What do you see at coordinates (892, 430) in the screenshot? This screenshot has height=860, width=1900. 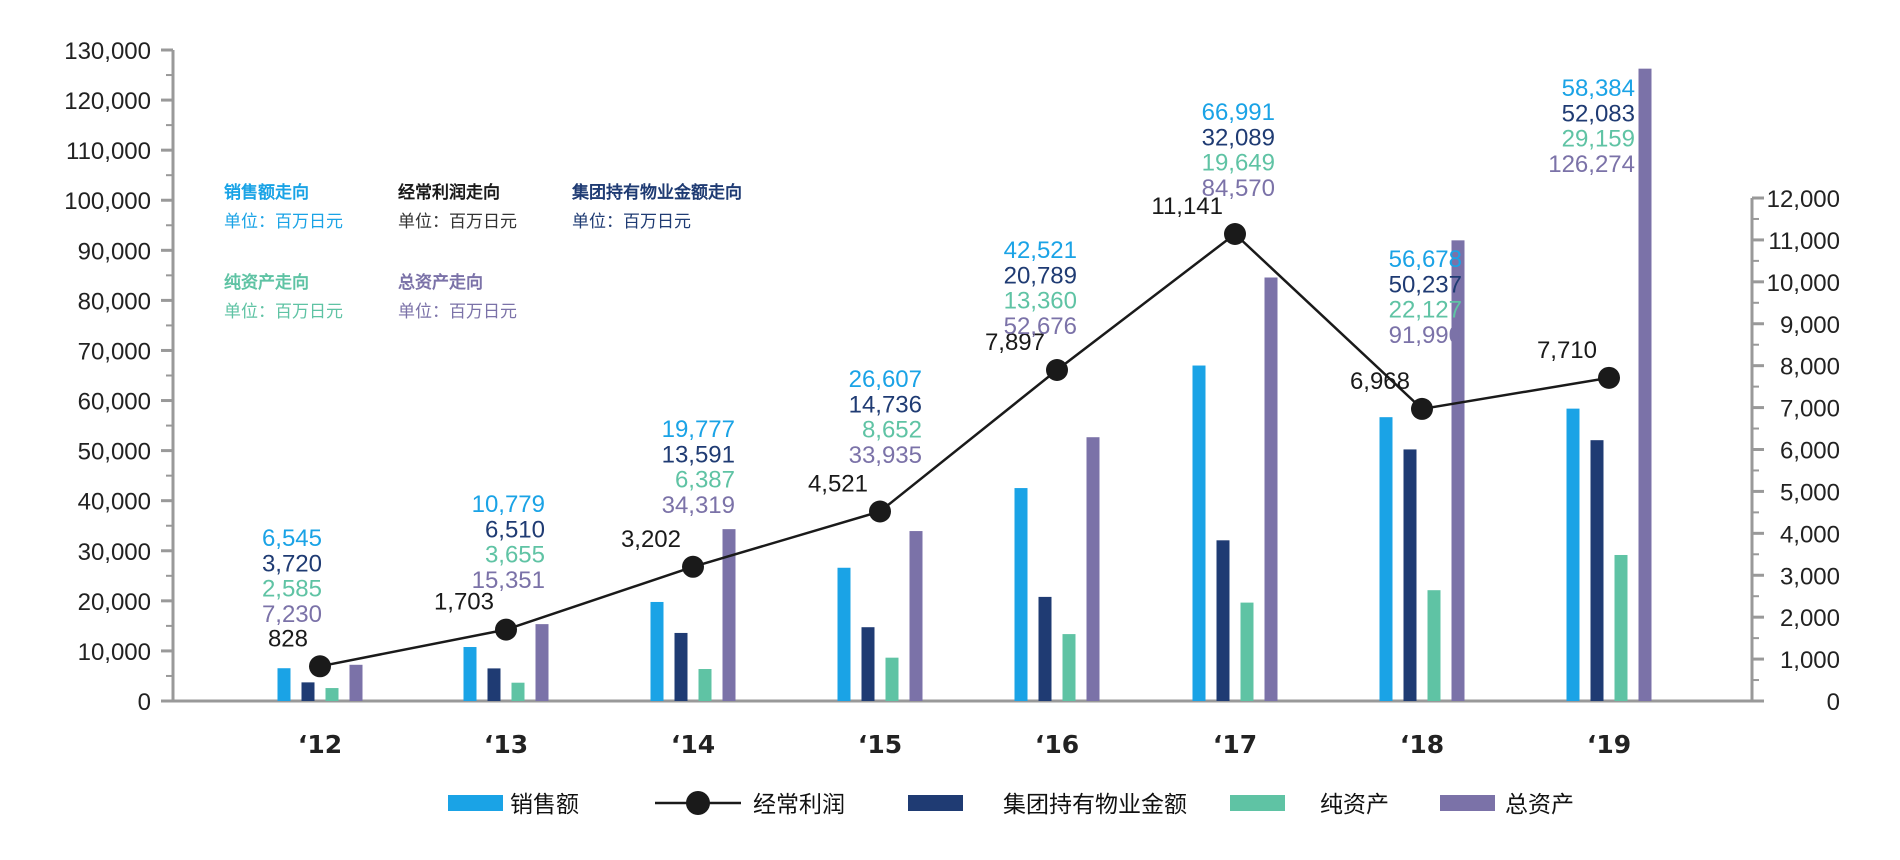 I see `value-label-纯资产: 8,652` at bounding box center [892, 430].